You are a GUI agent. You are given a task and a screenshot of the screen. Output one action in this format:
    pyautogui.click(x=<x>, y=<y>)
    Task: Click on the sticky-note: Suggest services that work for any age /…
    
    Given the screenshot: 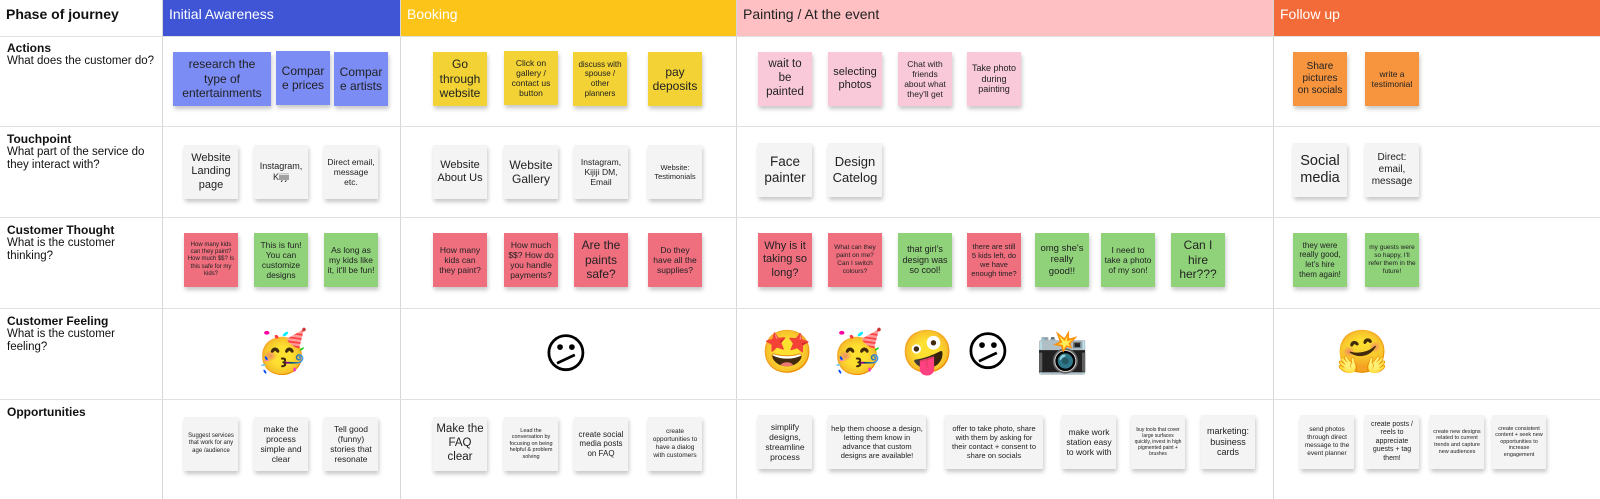 What is the action you would take?
    pyautogui.click(x=211, y=444)
    